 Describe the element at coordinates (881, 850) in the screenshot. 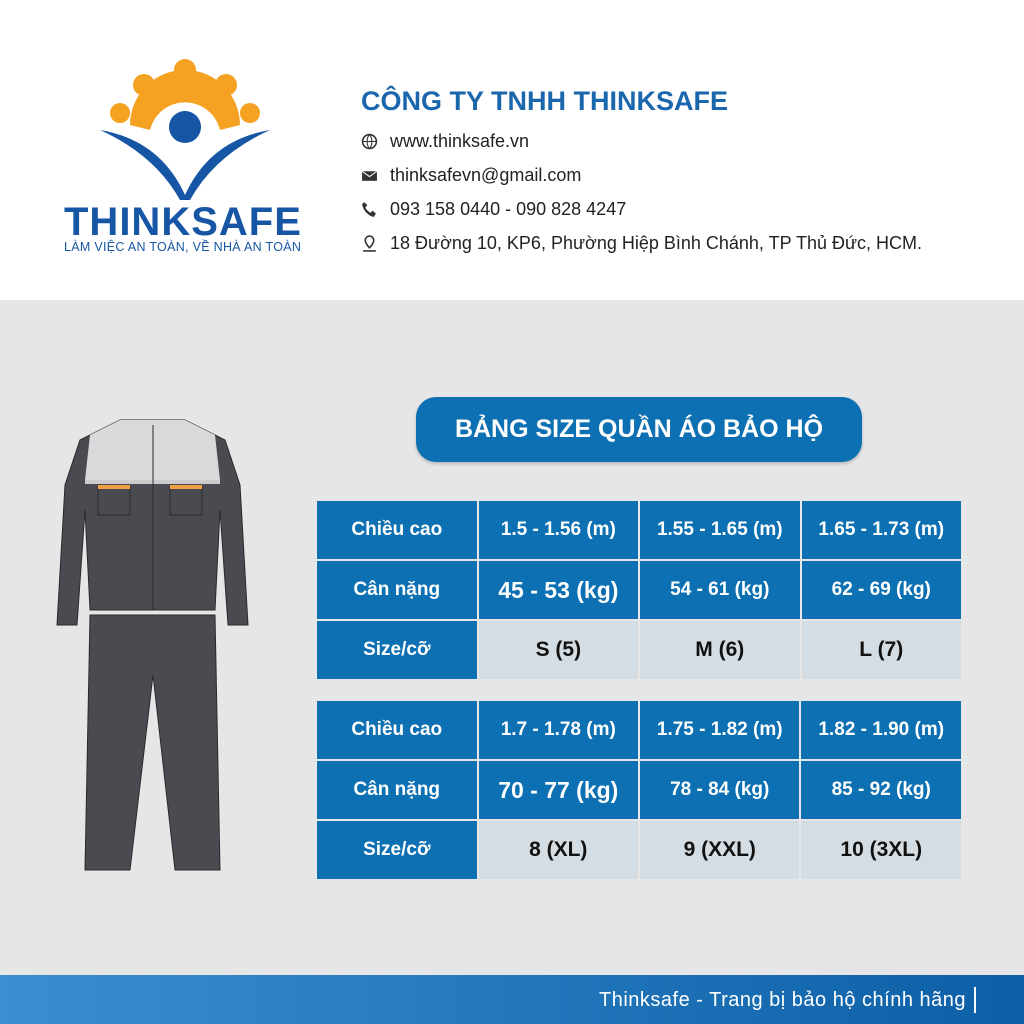

I see `table-cell: 10 (3XL)` at that location.